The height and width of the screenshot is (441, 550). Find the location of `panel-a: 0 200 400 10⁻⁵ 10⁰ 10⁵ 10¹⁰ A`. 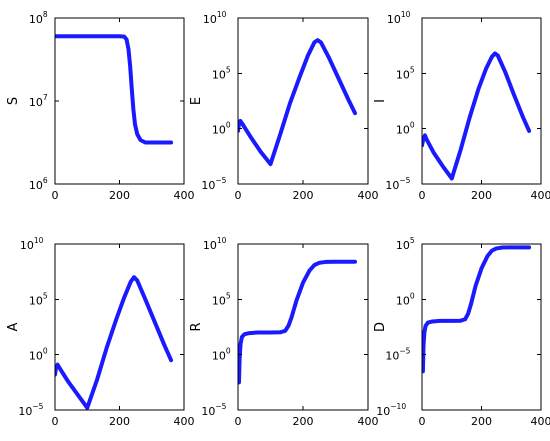

panel-a: 0 200 400 10⁻⁵ 10⁰ 10⁵ 10¹⁰ A is located at coordinates (100, 332).